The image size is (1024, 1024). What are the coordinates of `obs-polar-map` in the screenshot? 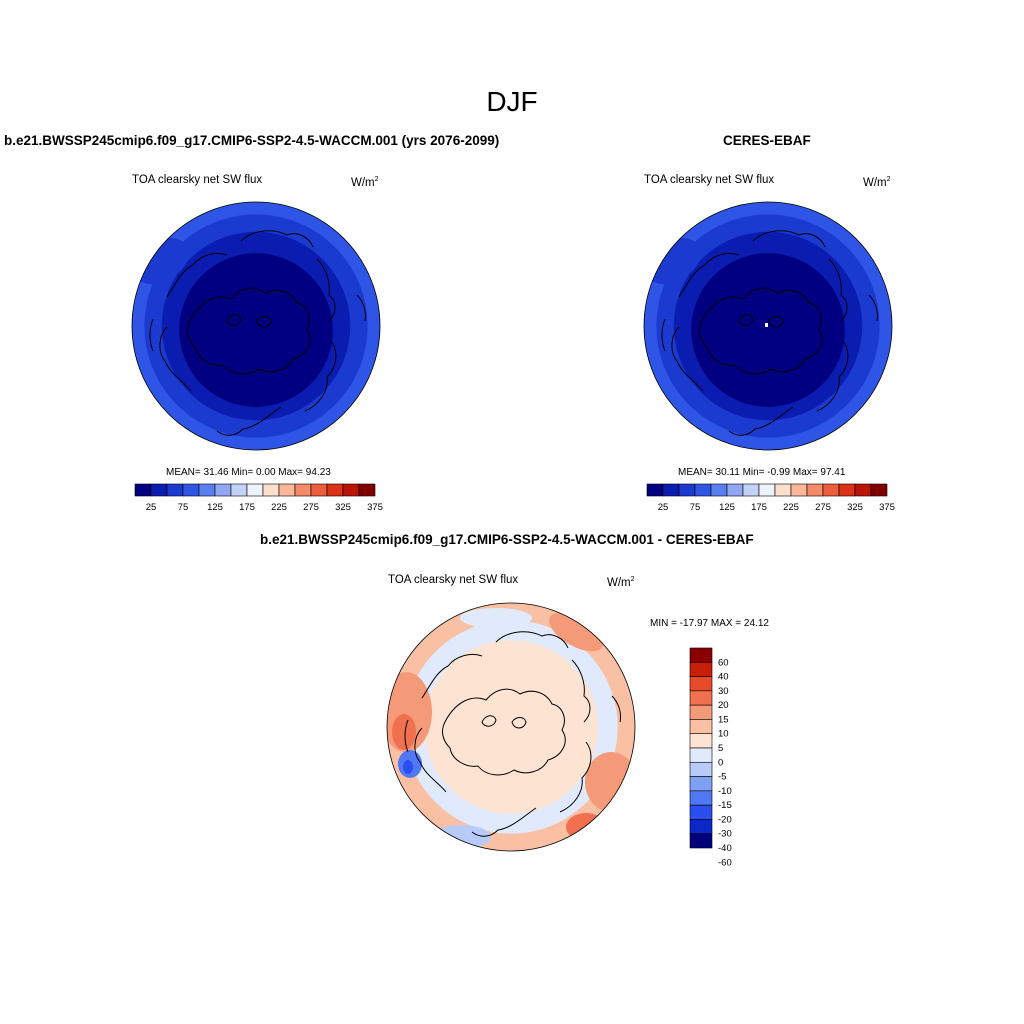 It's located at (768, 326).